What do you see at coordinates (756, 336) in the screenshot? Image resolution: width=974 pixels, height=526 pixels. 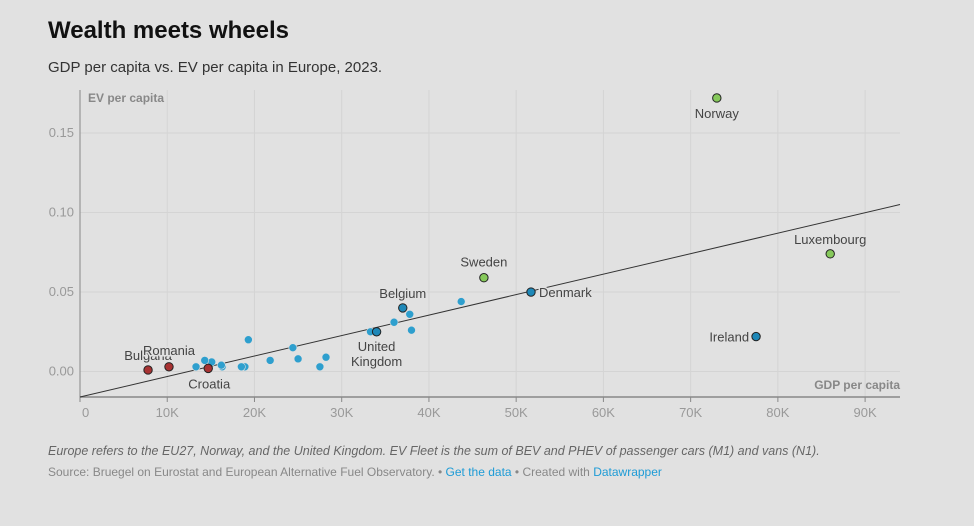 I see `point-ireland` at bounding box center [756, 336].